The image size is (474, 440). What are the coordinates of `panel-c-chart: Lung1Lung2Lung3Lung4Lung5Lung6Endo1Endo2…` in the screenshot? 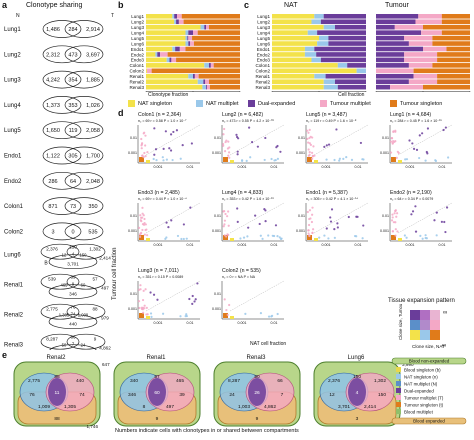 It's located at (363, 53).